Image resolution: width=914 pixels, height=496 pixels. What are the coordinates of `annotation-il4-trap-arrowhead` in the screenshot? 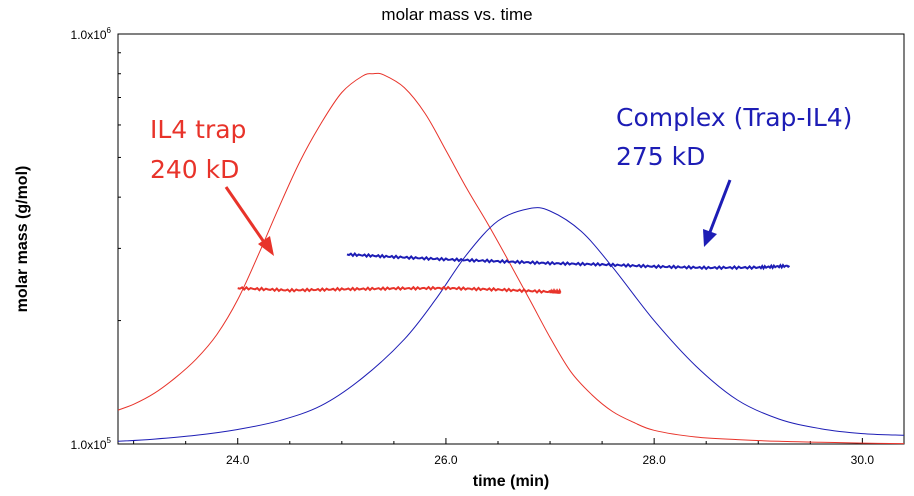 It's located at (266, 246).